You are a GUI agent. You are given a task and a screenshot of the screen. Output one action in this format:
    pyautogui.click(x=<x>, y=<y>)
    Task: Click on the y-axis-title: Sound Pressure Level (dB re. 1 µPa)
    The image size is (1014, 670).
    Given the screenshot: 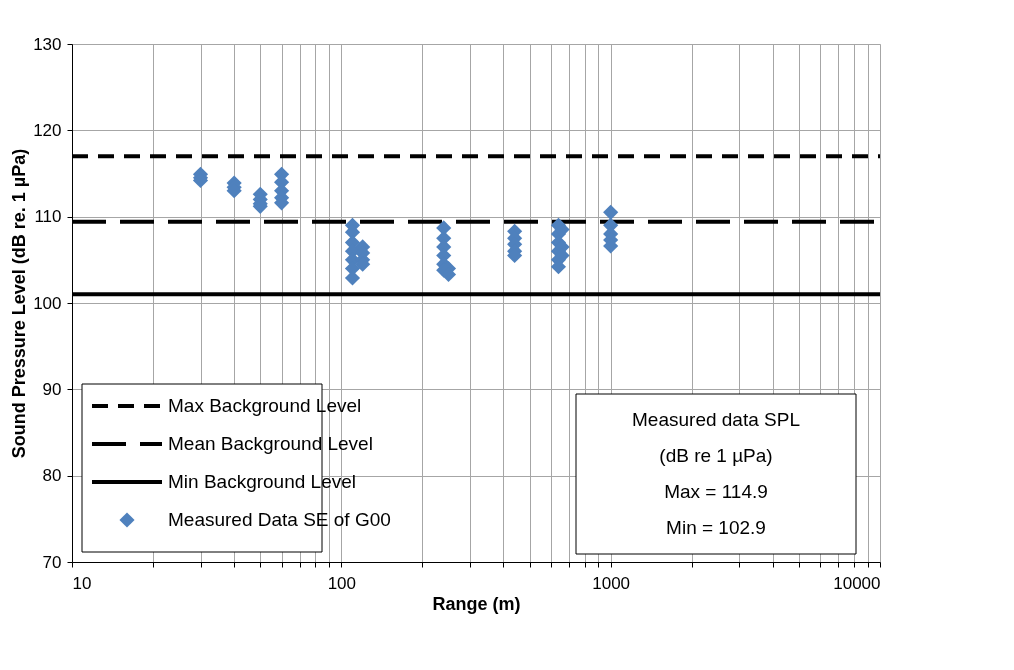 What is the action you would take?
    pyautogui.click(x=19, y=303)
    